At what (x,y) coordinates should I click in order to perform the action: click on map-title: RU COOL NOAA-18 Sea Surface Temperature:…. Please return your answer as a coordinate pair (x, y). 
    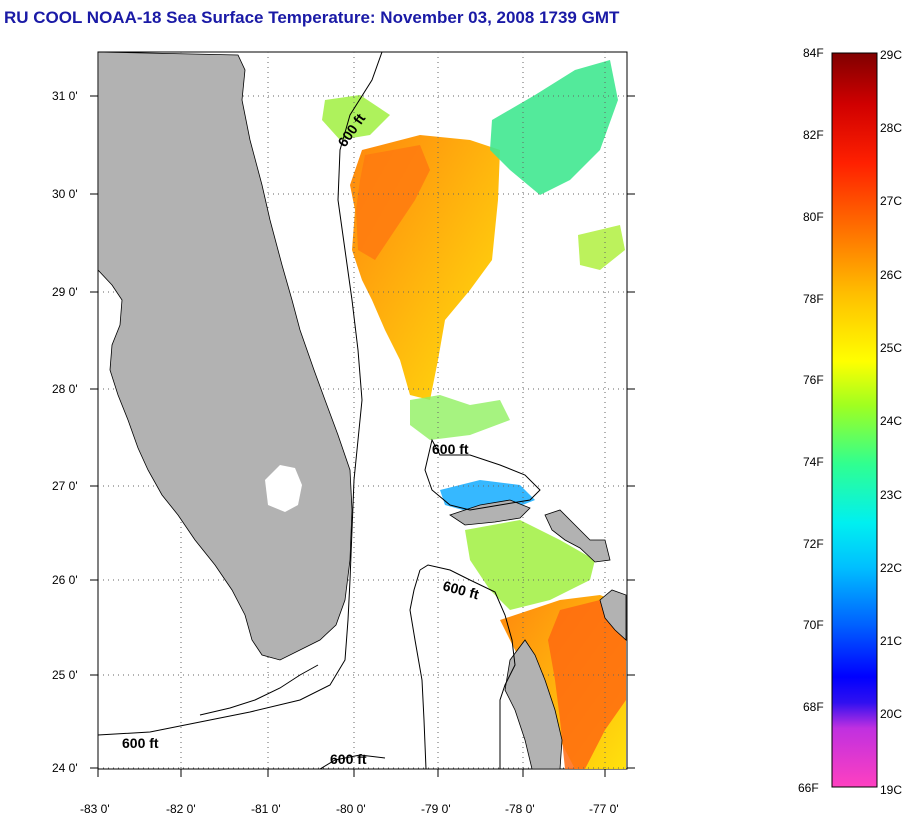
    Looking at the image, I should click on (312, 17).